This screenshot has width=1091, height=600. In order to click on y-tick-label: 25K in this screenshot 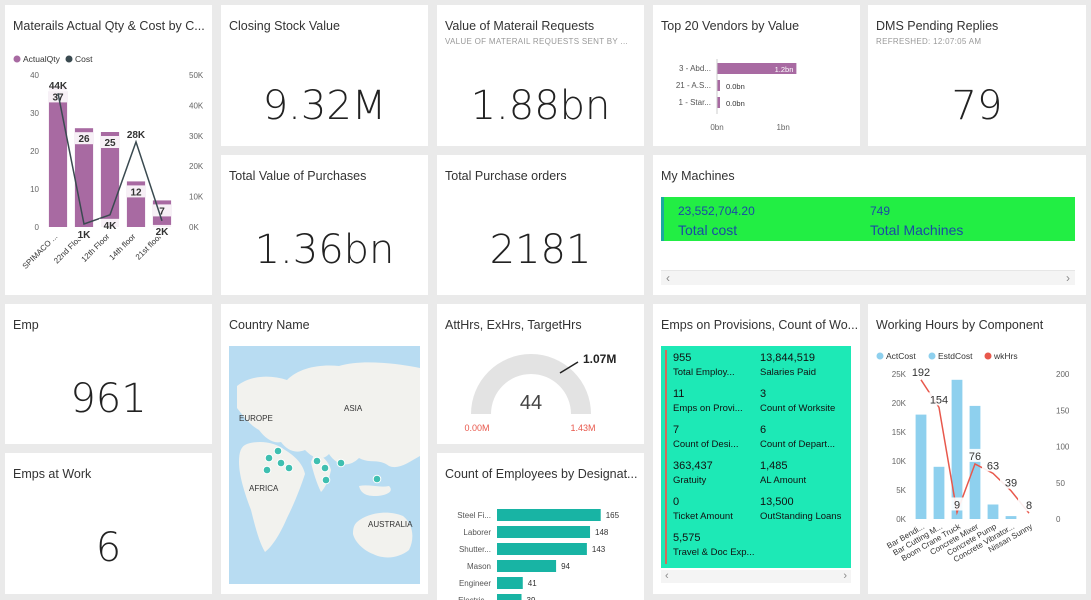, I will do `click(899, 374)`.